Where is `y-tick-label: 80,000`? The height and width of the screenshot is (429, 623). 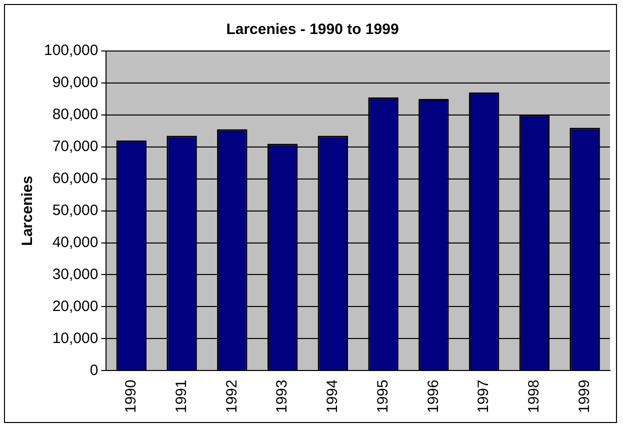
y-tick-label: 80,000 is located at coordinates (75, 115).